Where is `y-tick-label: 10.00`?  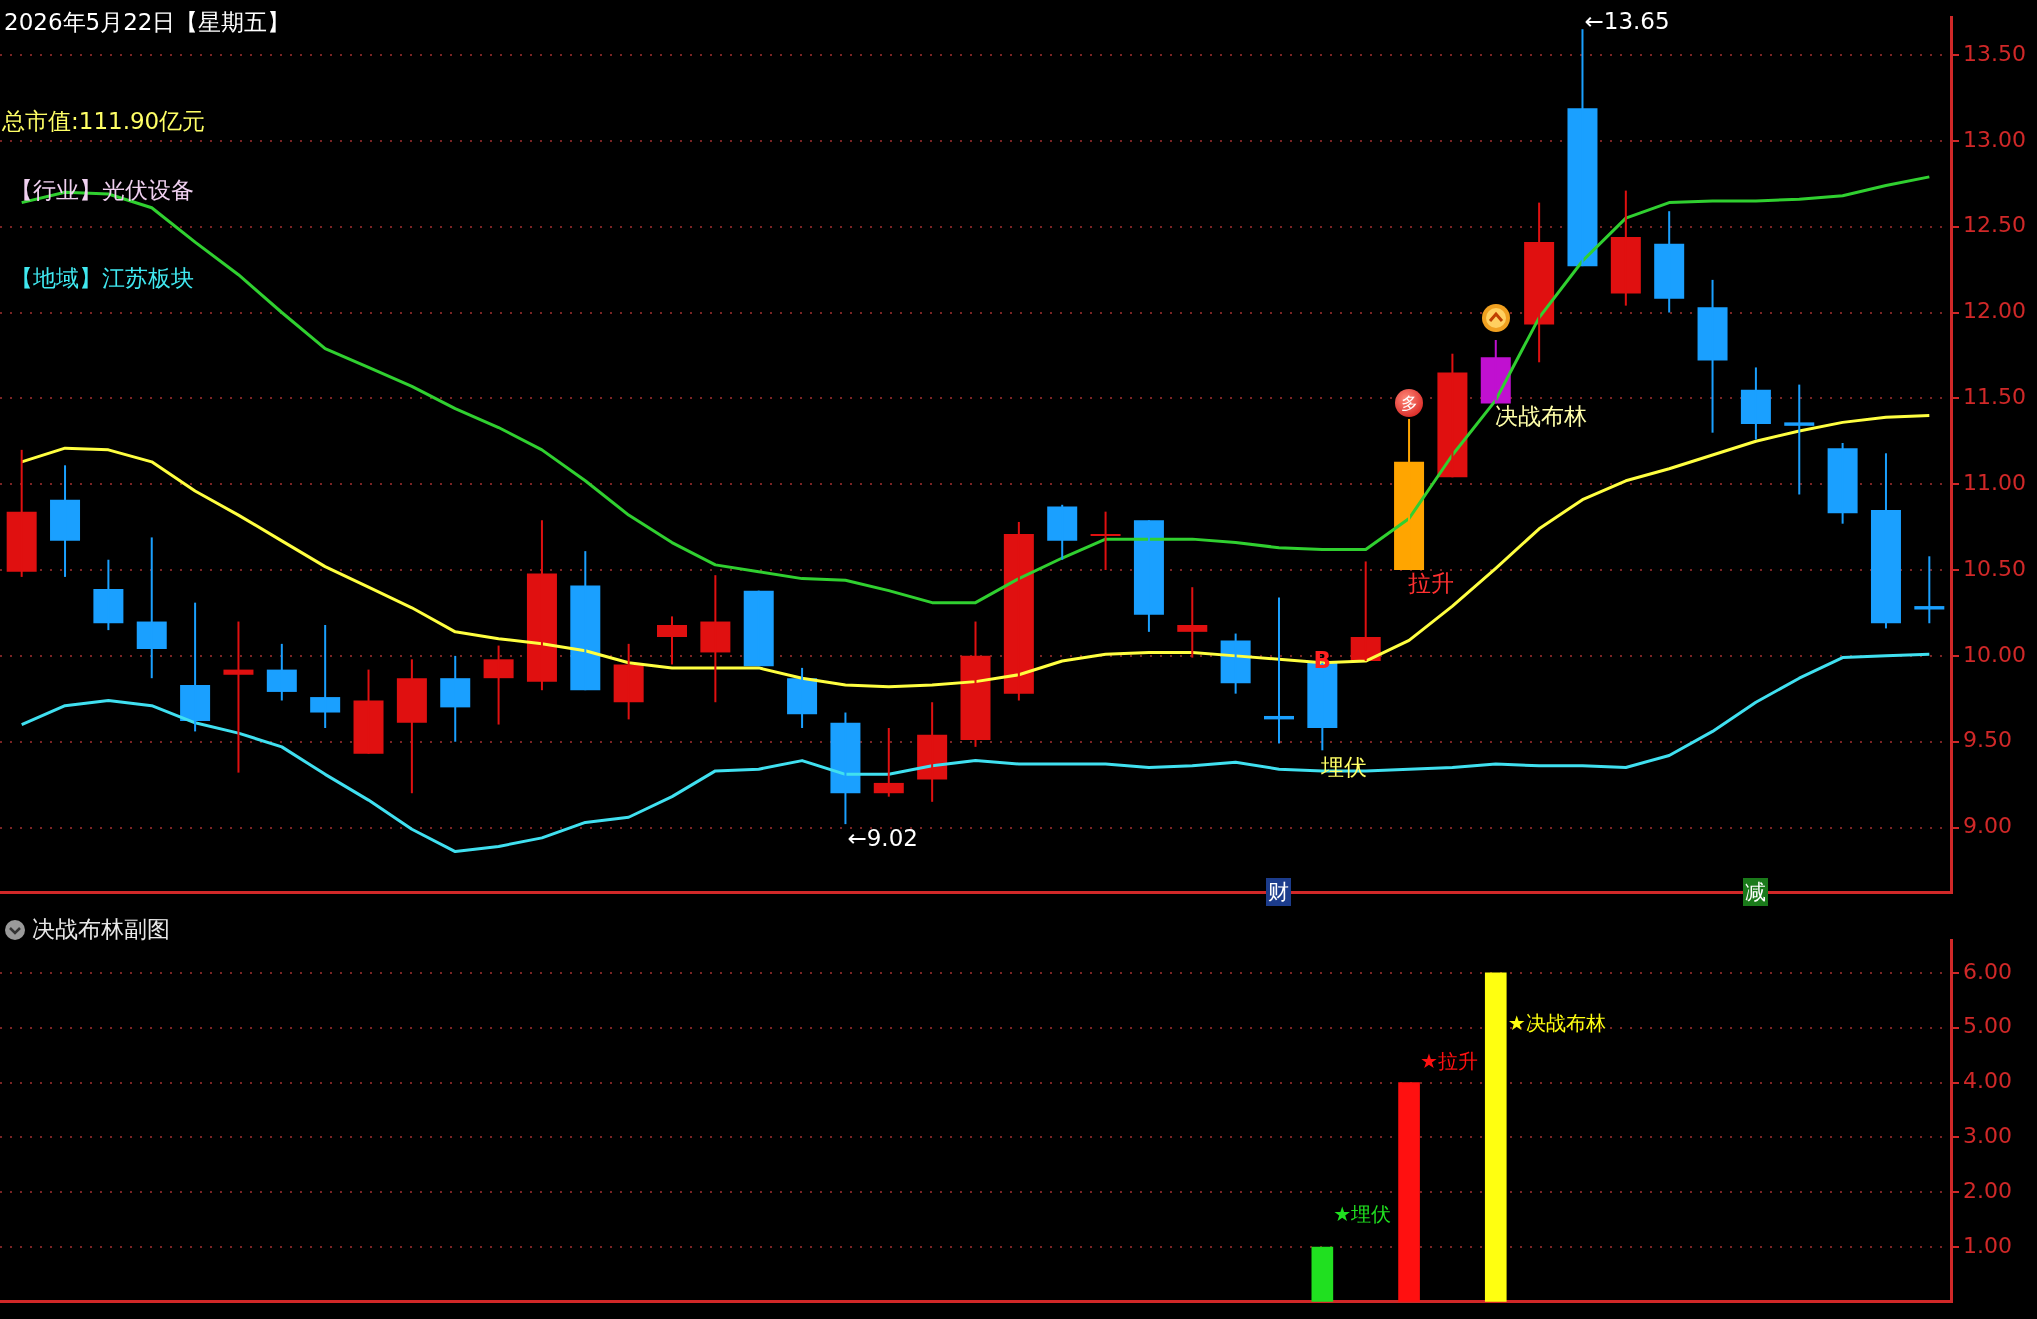
y-tick-label: 10.00 is located at coordinates (1994, 654).